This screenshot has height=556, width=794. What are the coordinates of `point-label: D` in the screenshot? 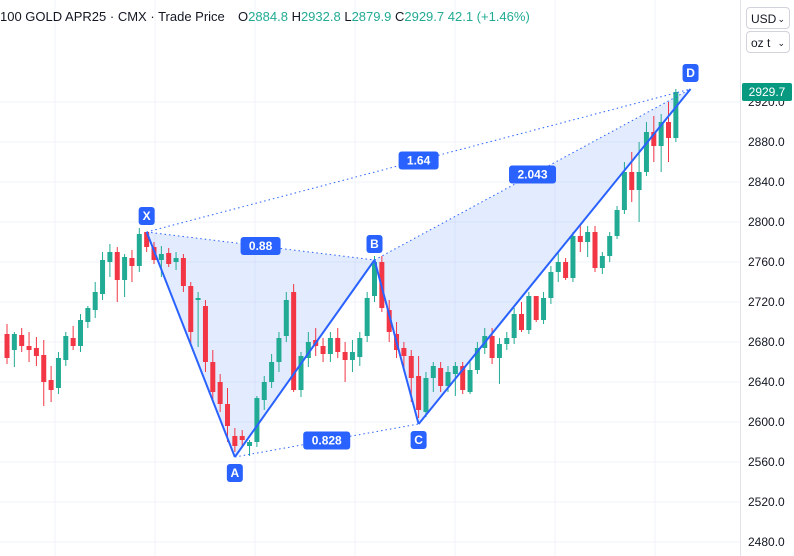 It's located at (690, 73).